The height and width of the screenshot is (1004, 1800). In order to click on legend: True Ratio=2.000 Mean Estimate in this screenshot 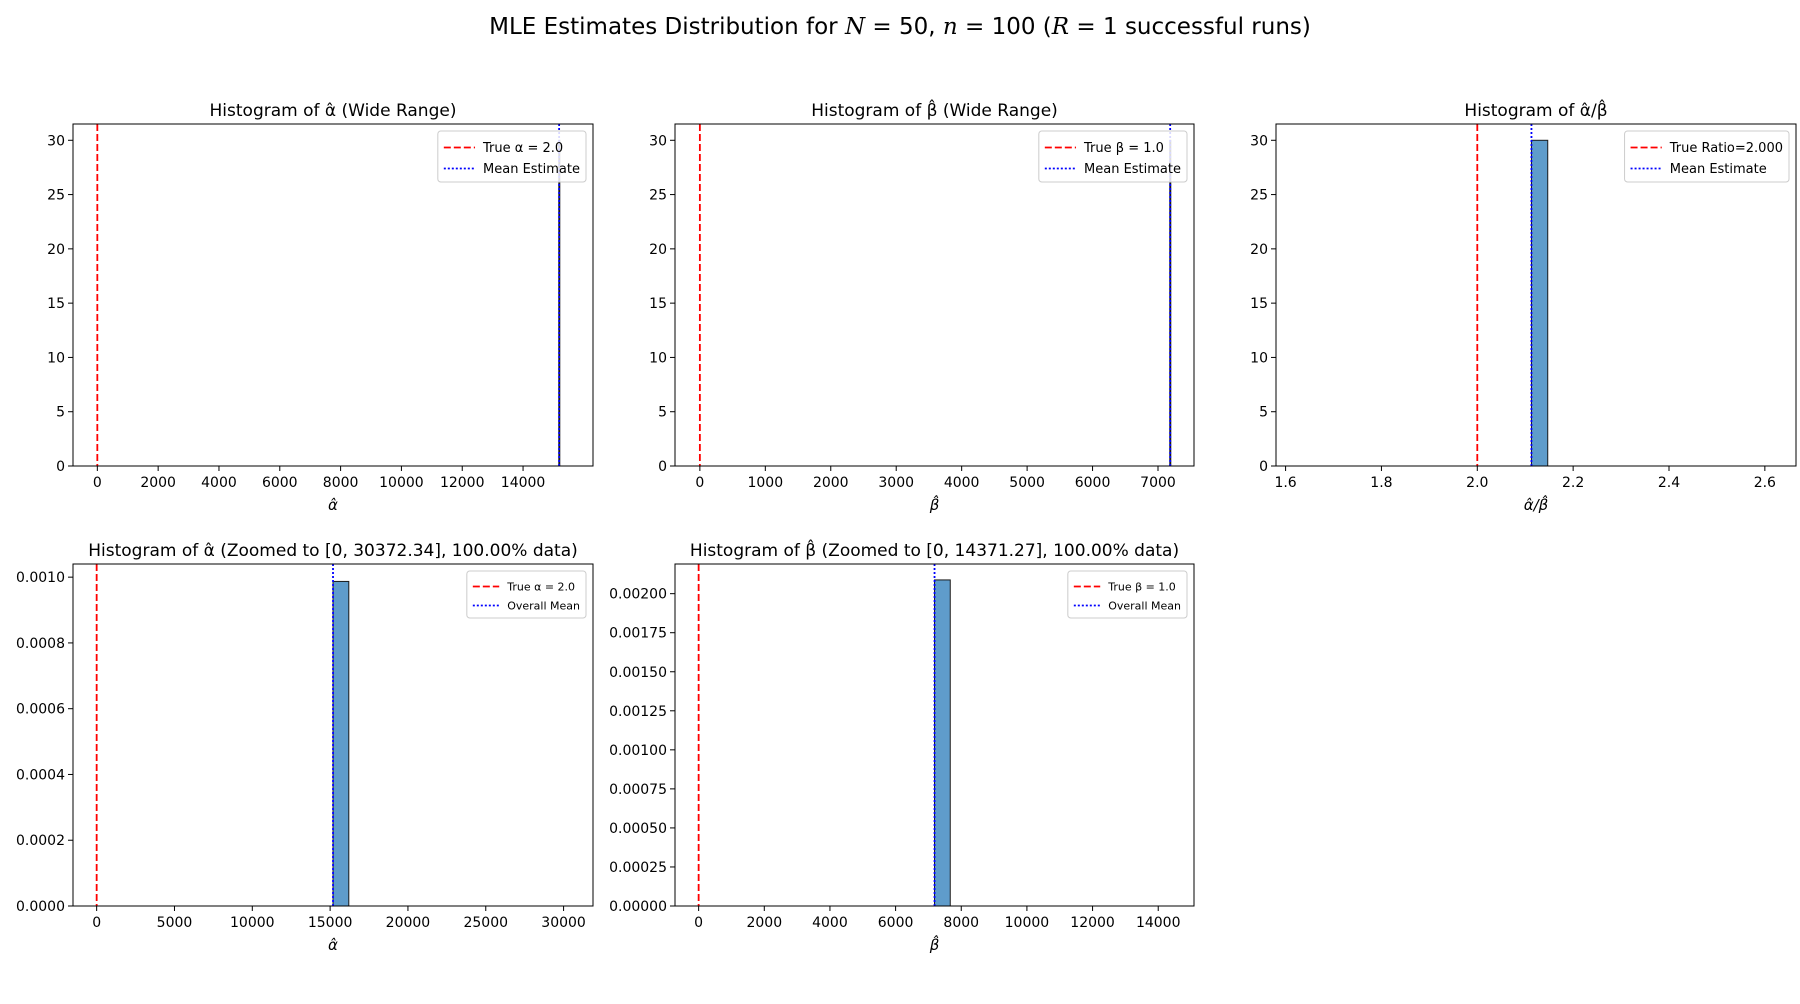, I will do `click(1707, 156)`.